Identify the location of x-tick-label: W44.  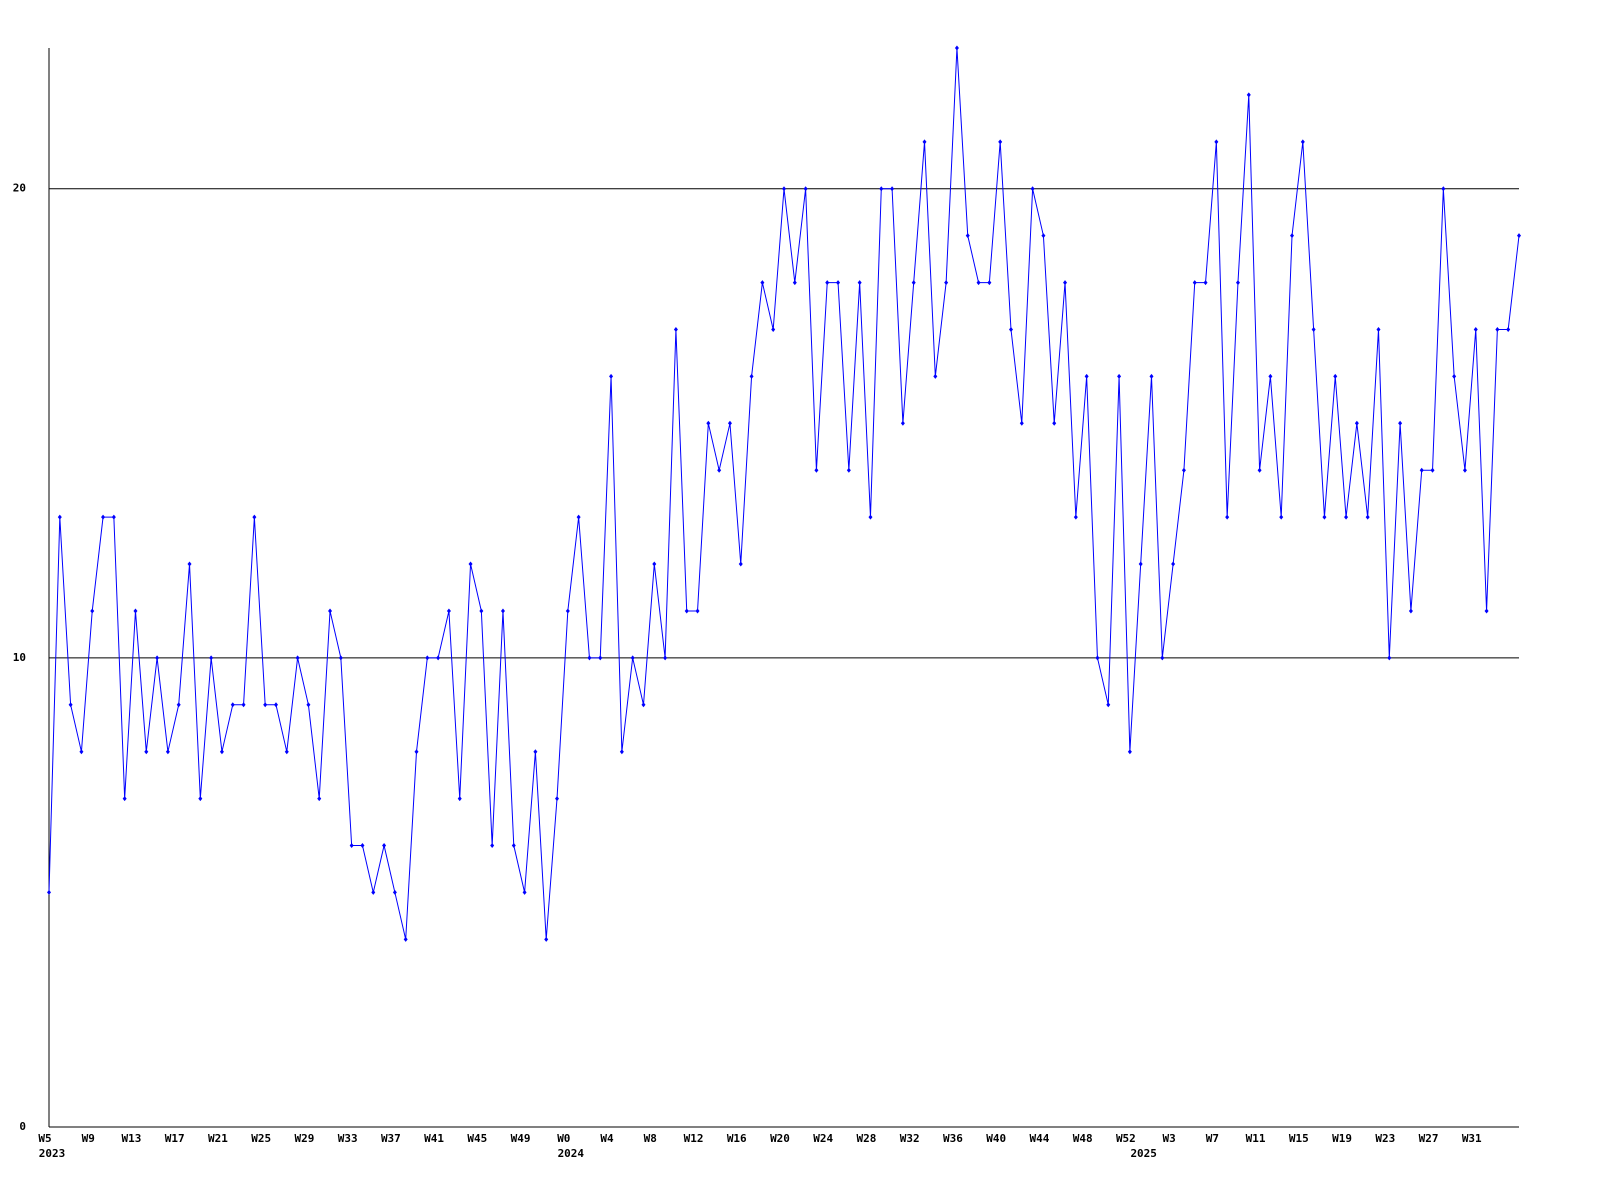
(1039, 1138).